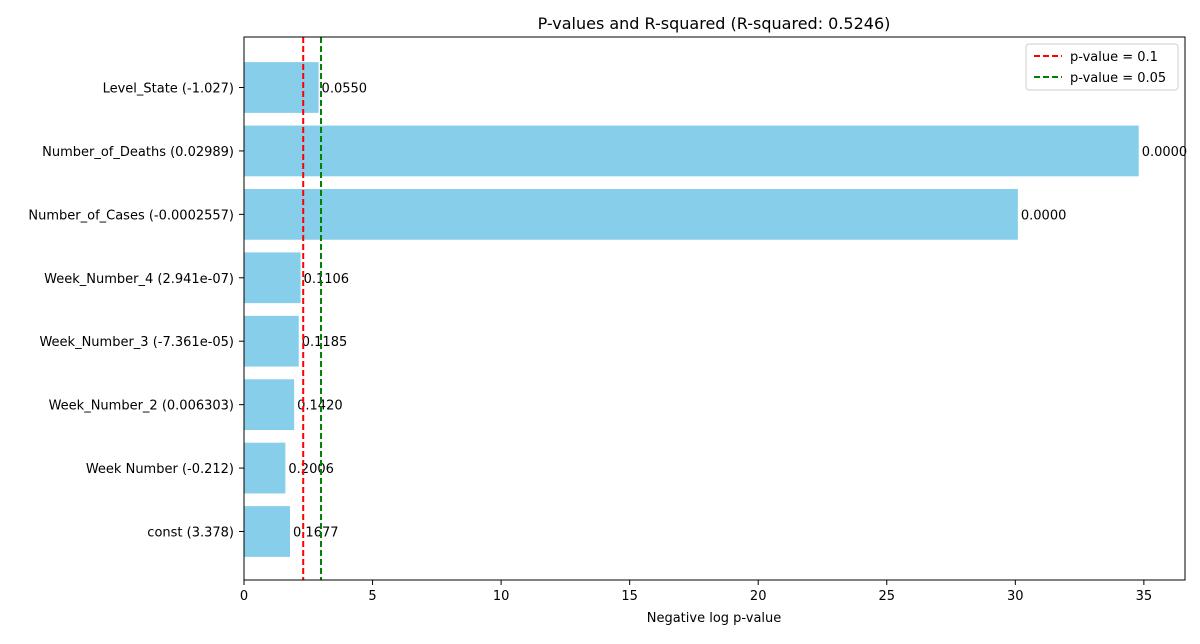 The width and height of the screenshot is (1200, 644). What do you see at coordinates (139, 279) in the screenshot?
I see `y-tick-label: Week_Number_4 (2.941e-07)` at bounding box center [139, 279].